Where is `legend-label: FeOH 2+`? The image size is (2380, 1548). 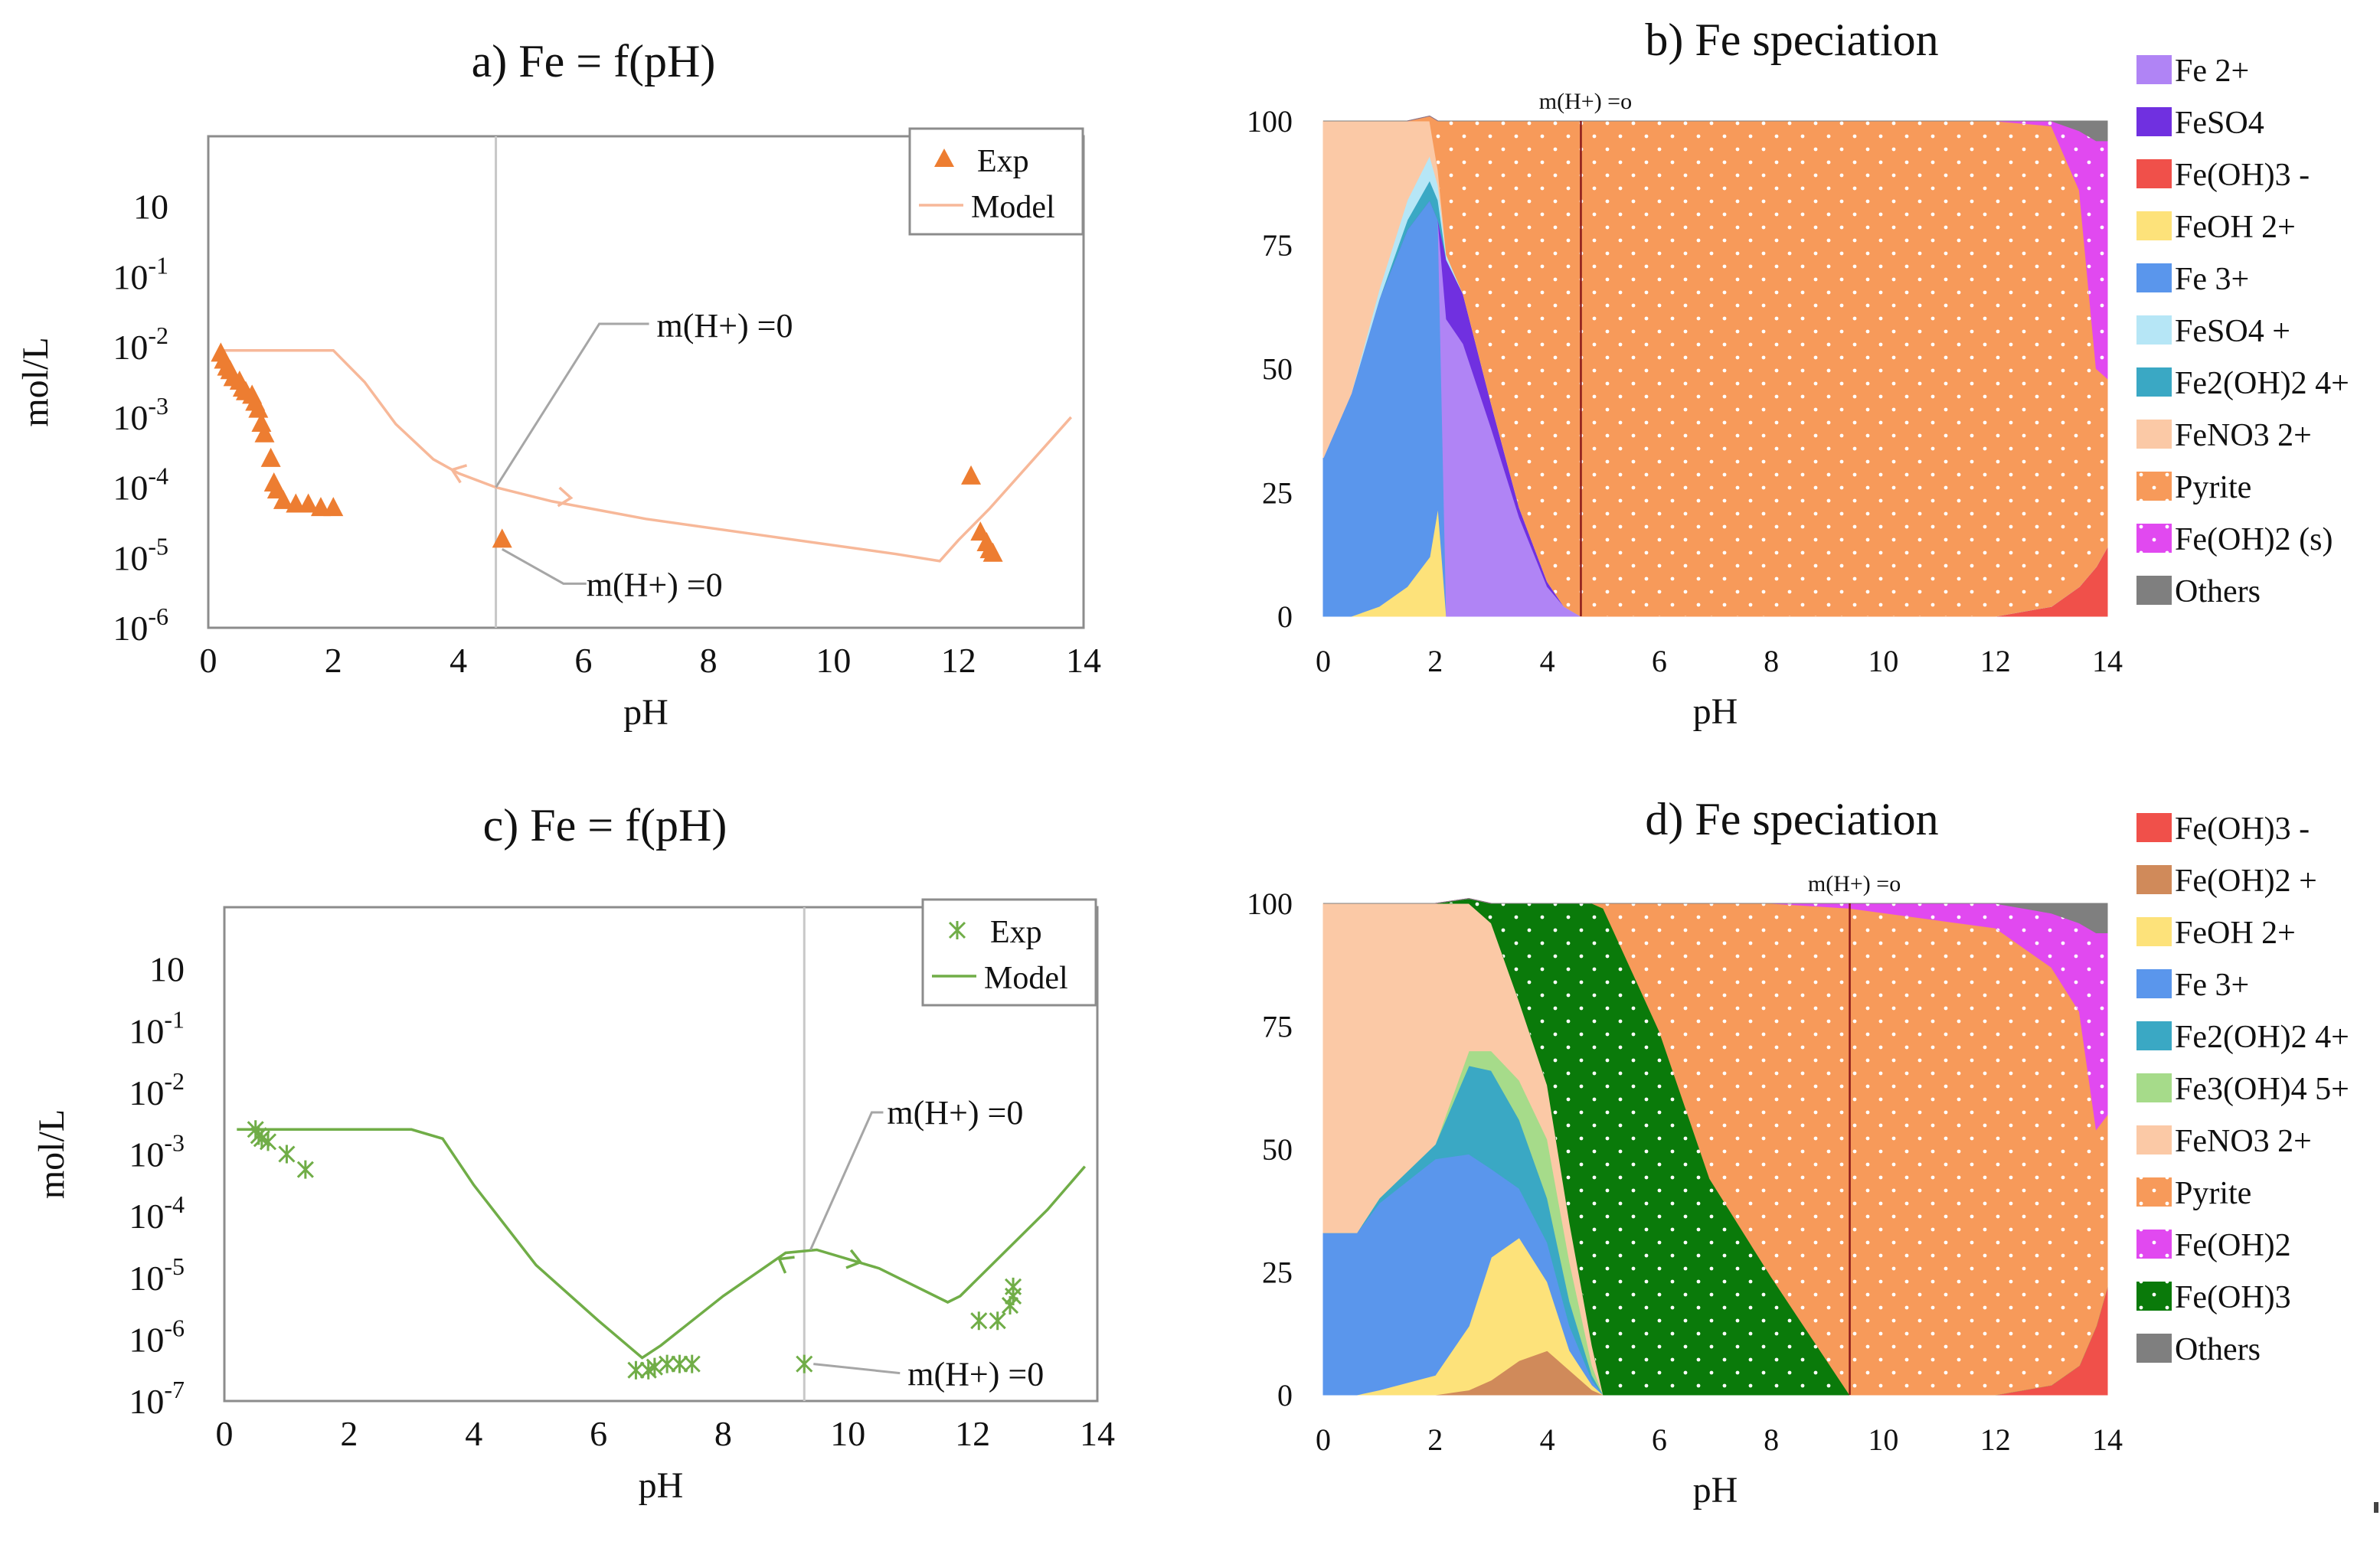
legend-label: FeOH 2+ is located at coordinates (2235, 934).